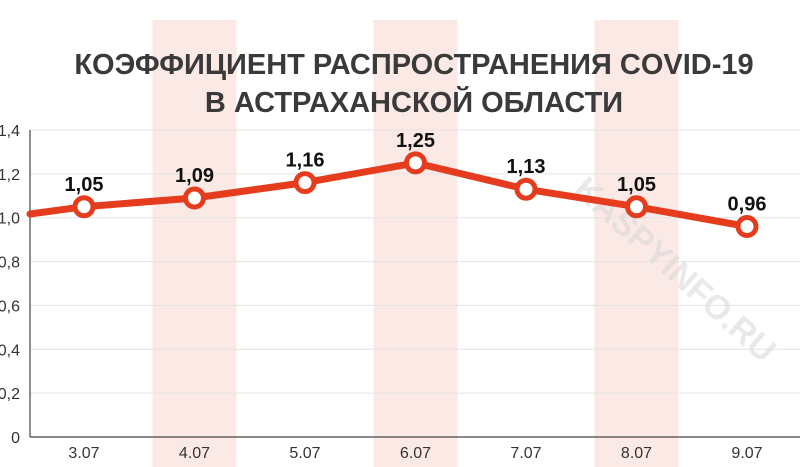  What do you see at coordinates (10, 131) in the screenshot?
I see `y-tick-label: 1,4` at bounding box center [10, 131].